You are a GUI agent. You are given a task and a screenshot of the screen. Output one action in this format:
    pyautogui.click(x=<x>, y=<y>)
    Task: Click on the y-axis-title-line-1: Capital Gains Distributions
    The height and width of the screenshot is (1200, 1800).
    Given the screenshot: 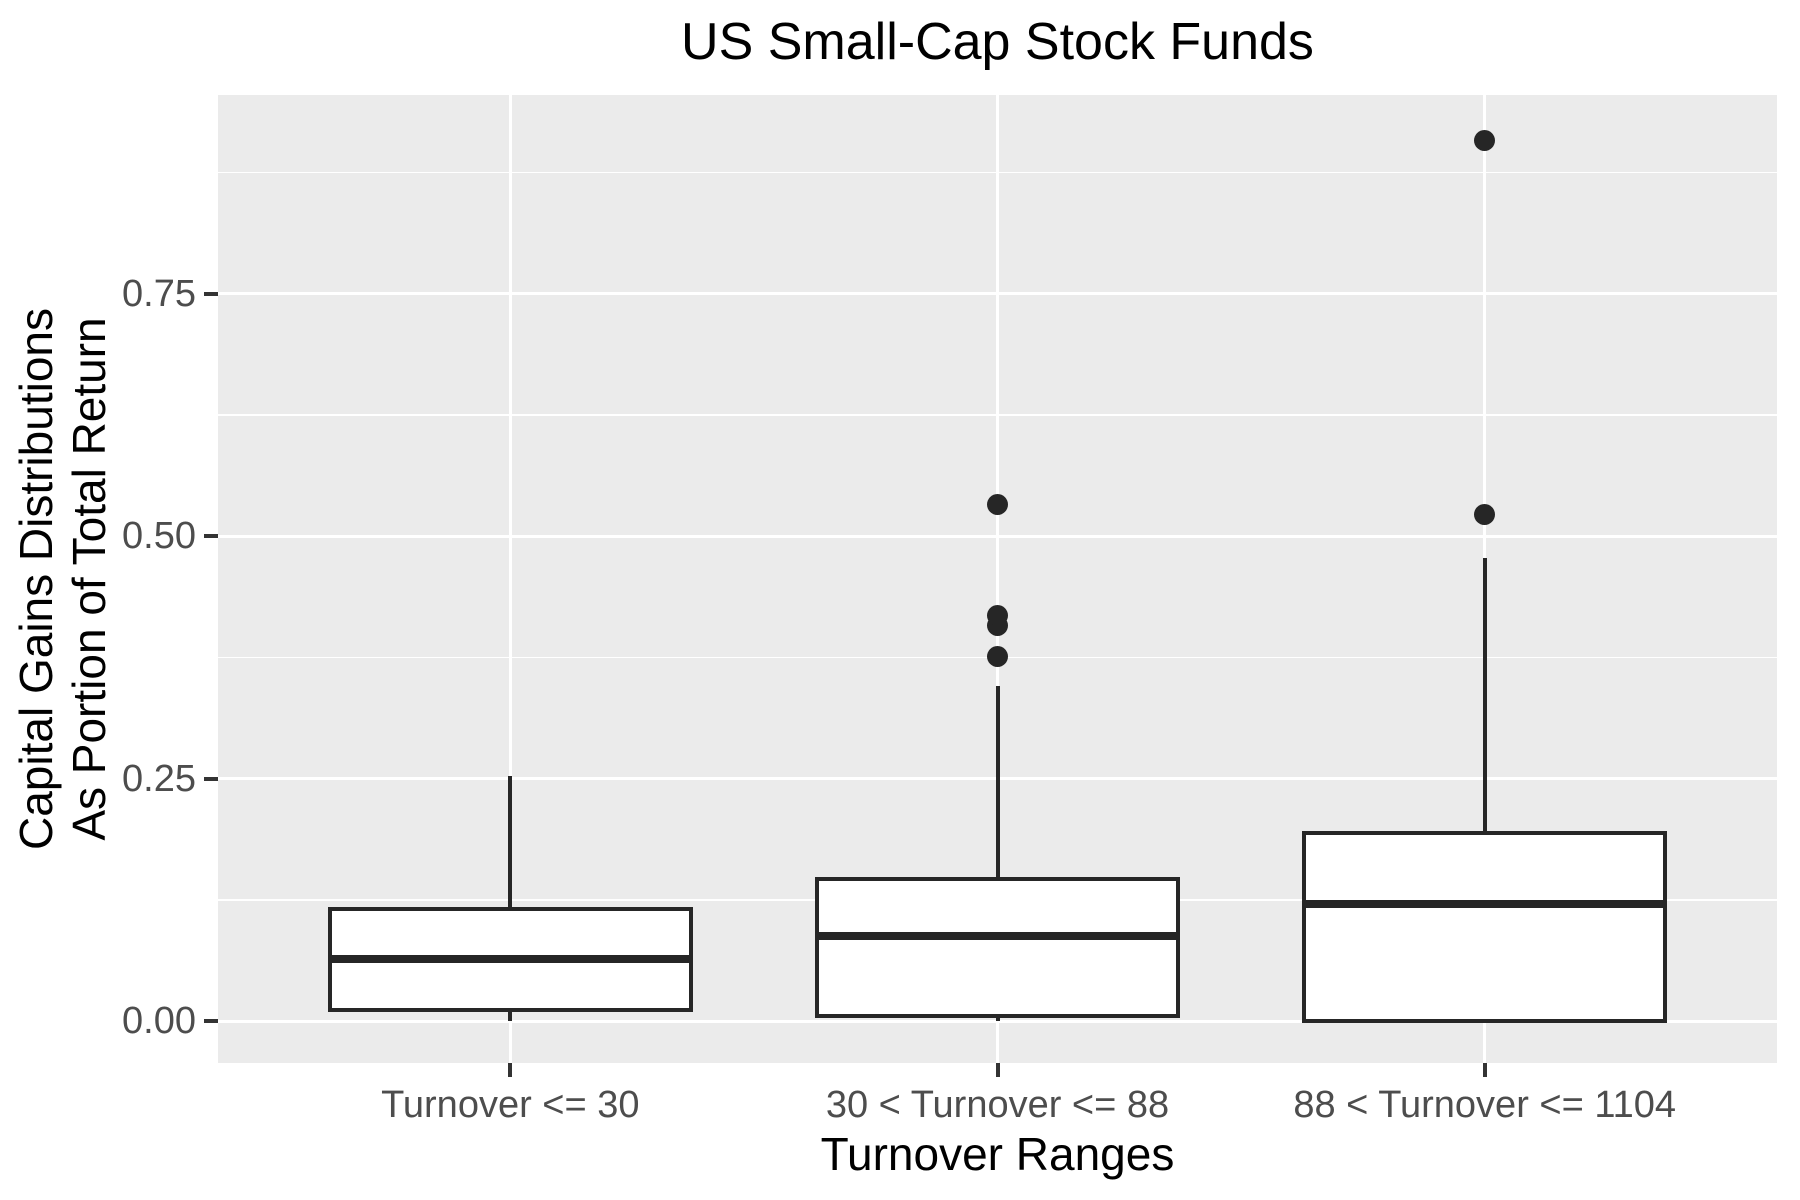 What is the action you would take?
    pyautogui.click(x=36, y=579)
    